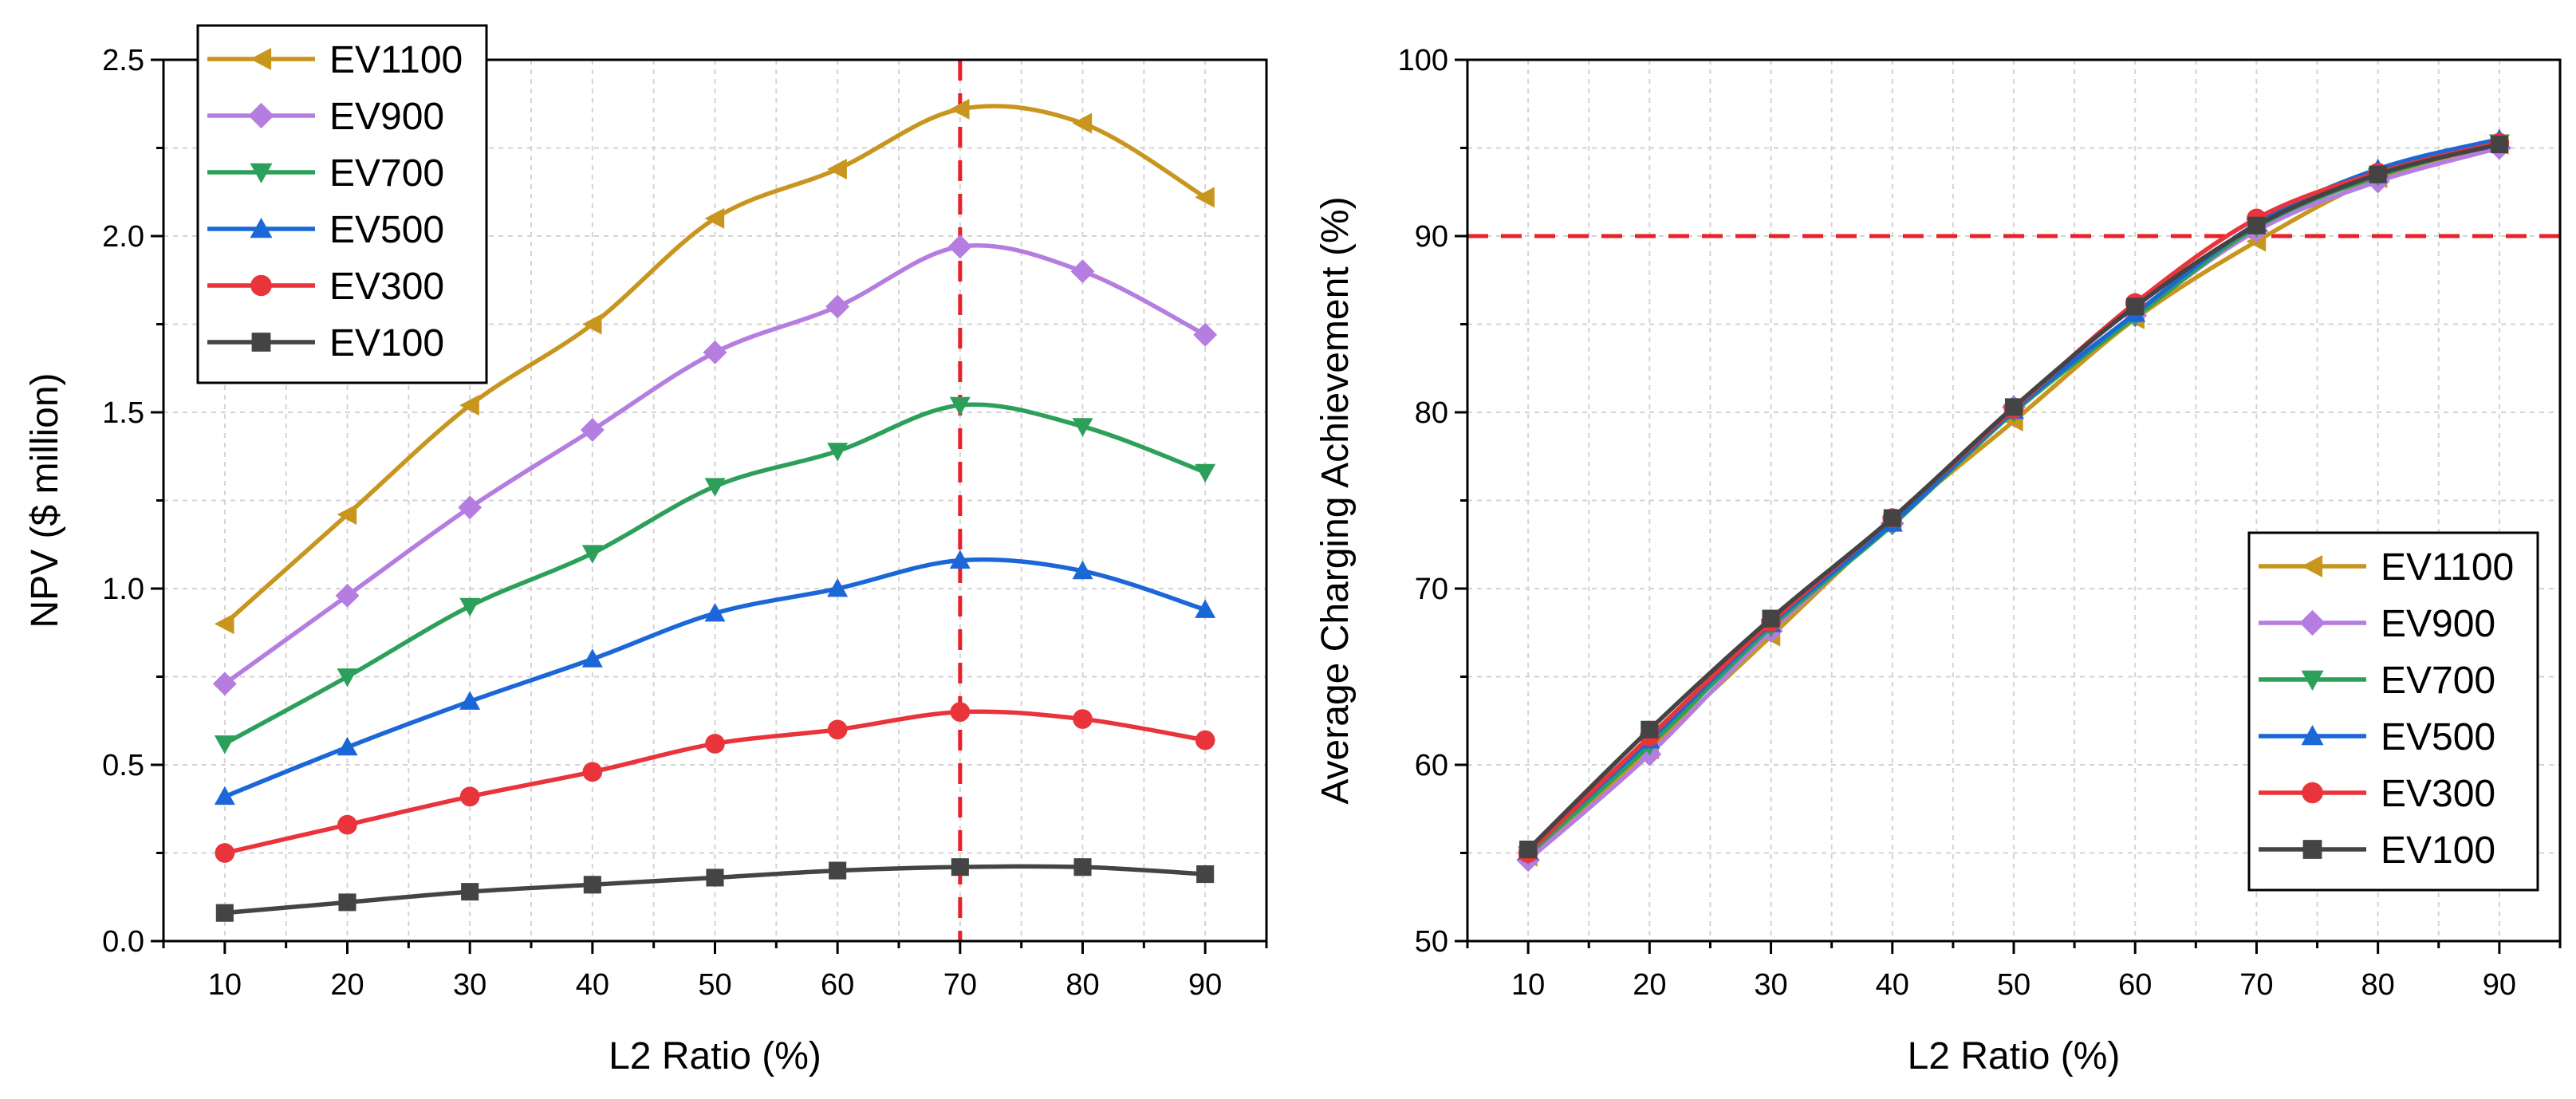 This screenshot has width=2576, height=1099. I want to click on y-axis-title: Average Charging Achievement (%), so click(1335, 500).